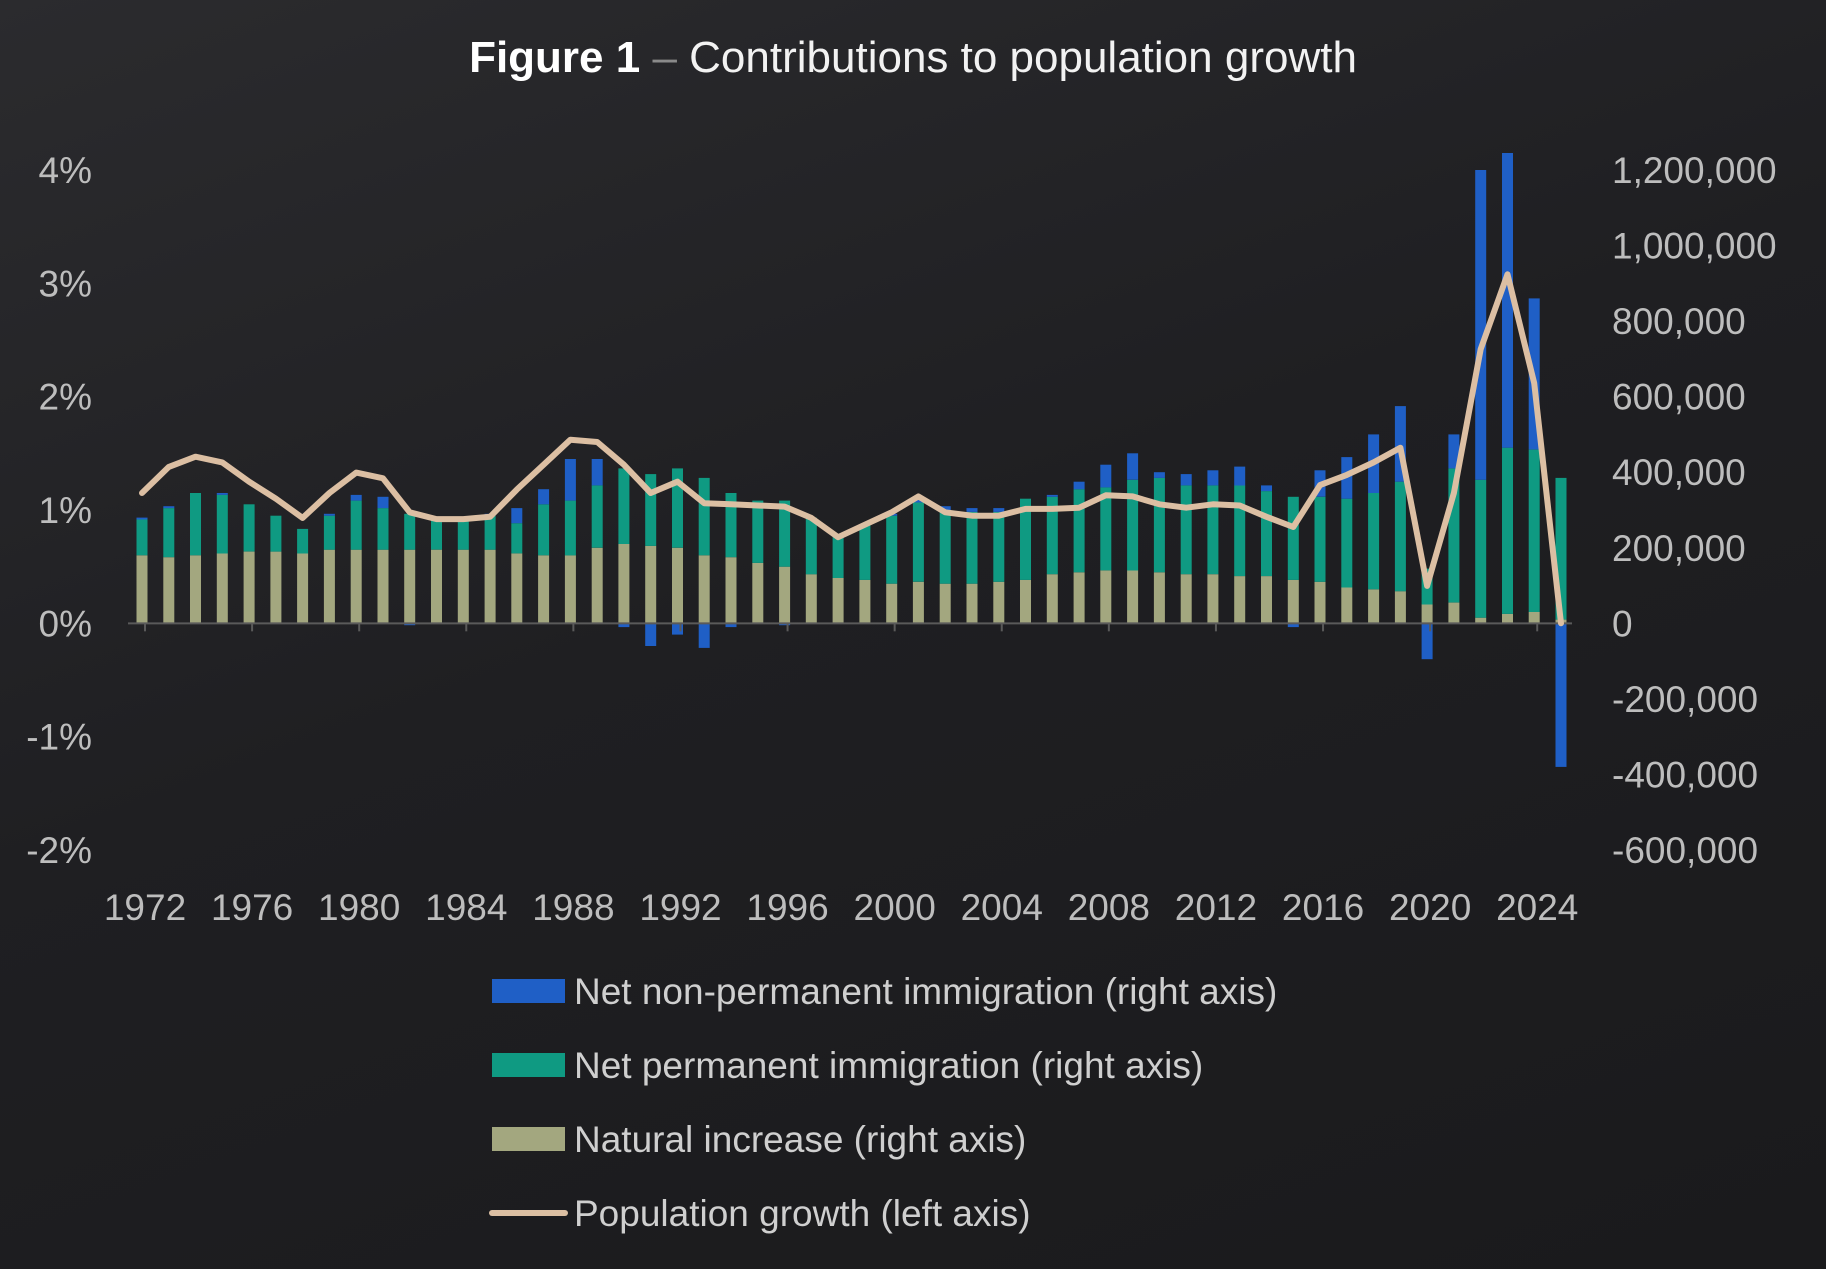 The height and width of the screenshot is (1269, 1826). What do you see at coordinates (1679, 472) in the screenshot?
I see `right-tick-label: 400,000` at bounding box center [1679, 472].